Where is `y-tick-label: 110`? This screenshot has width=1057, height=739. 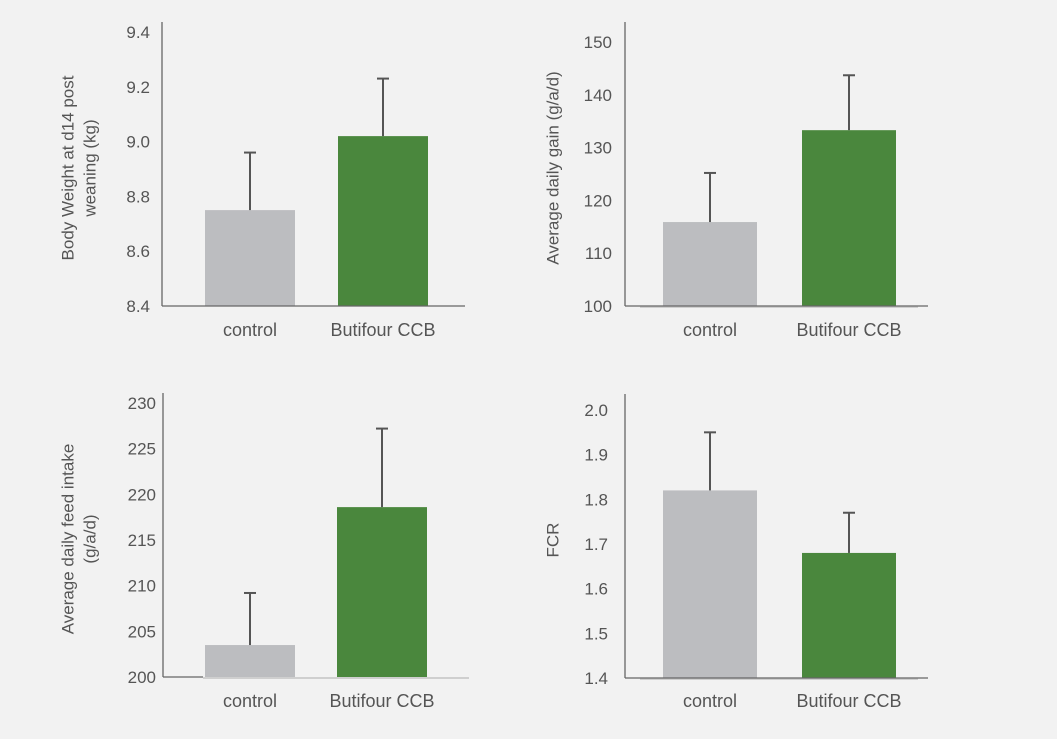
y-tick-label: 110 is located at coordinates (598, 253).